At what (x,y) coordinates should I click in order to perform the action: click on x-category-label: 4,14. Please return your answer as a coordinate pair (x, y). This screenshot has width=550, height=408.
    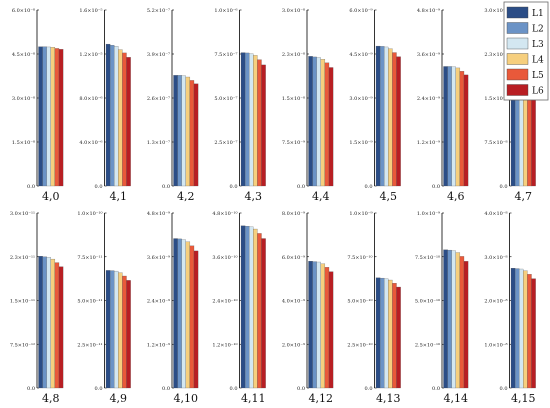
    Looking at the image, I should click on (456, 398).